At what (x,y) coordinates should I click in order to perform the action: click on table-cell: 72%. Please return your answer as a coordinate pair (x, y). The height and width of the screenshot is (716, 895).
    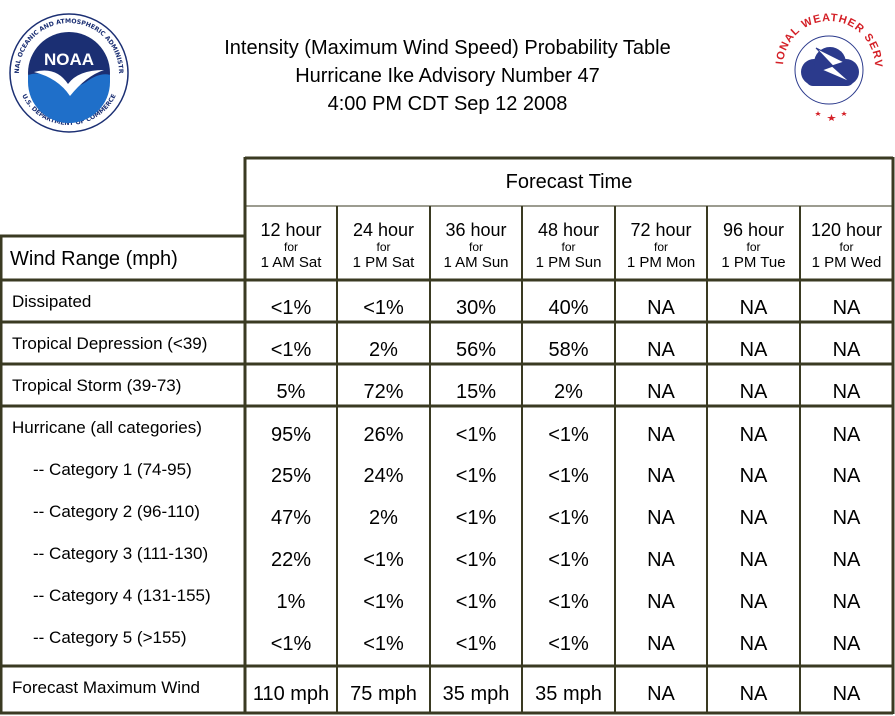
    Looking at the image, I should click on (383, 392).